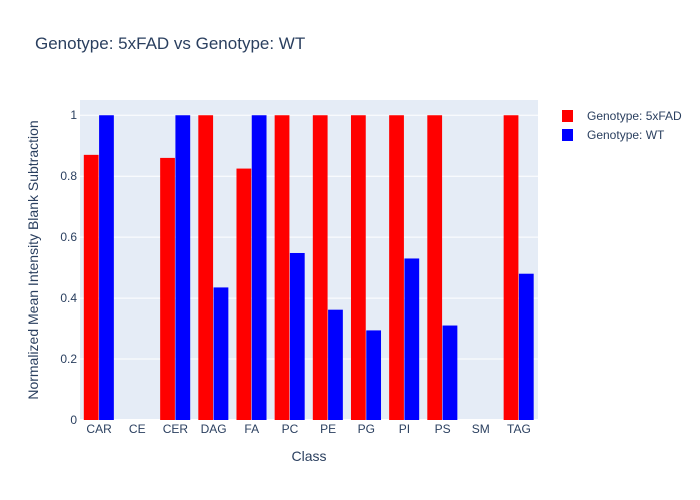  What do you see at coordinates (634, 115) in the screenshot?
I see `legend-label: Genotype: 5xFAD` at bounding box center [634, 115].